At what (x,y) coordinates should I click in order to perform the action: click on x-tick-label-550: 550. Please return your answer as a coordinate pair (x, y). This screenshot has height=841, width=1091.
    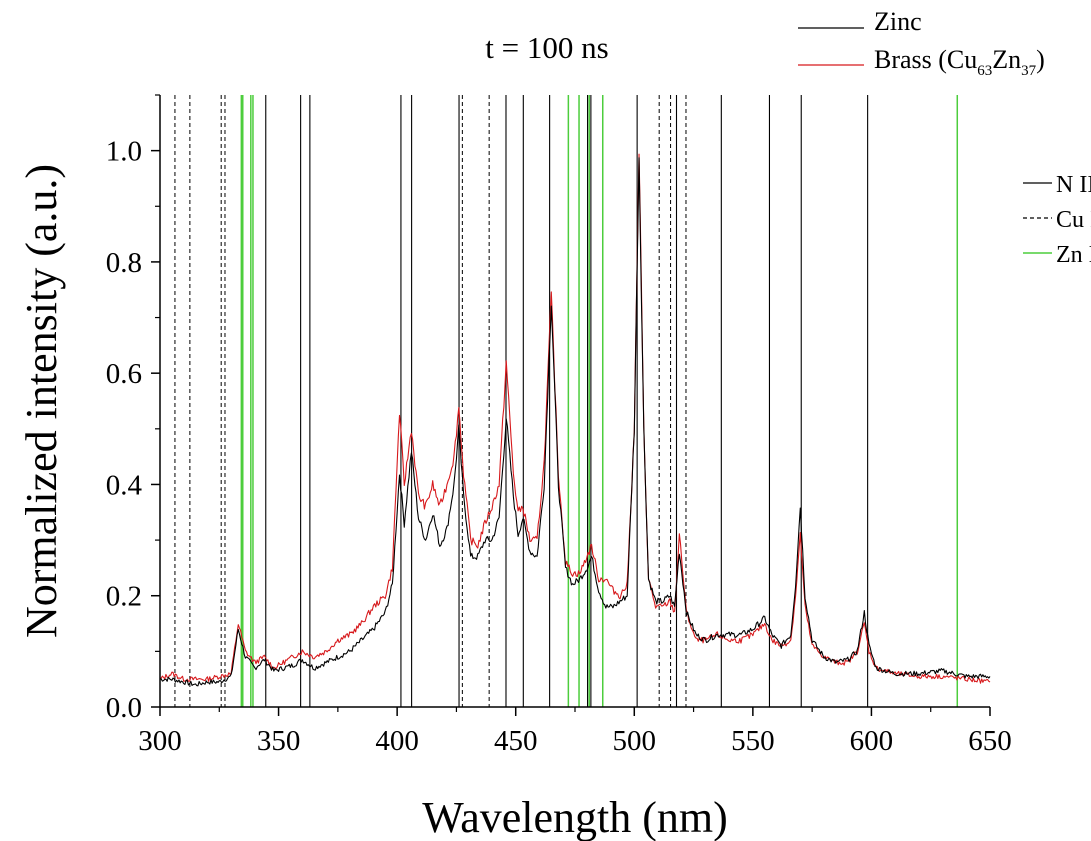
    Looking at the image, I should click on (753, 741).